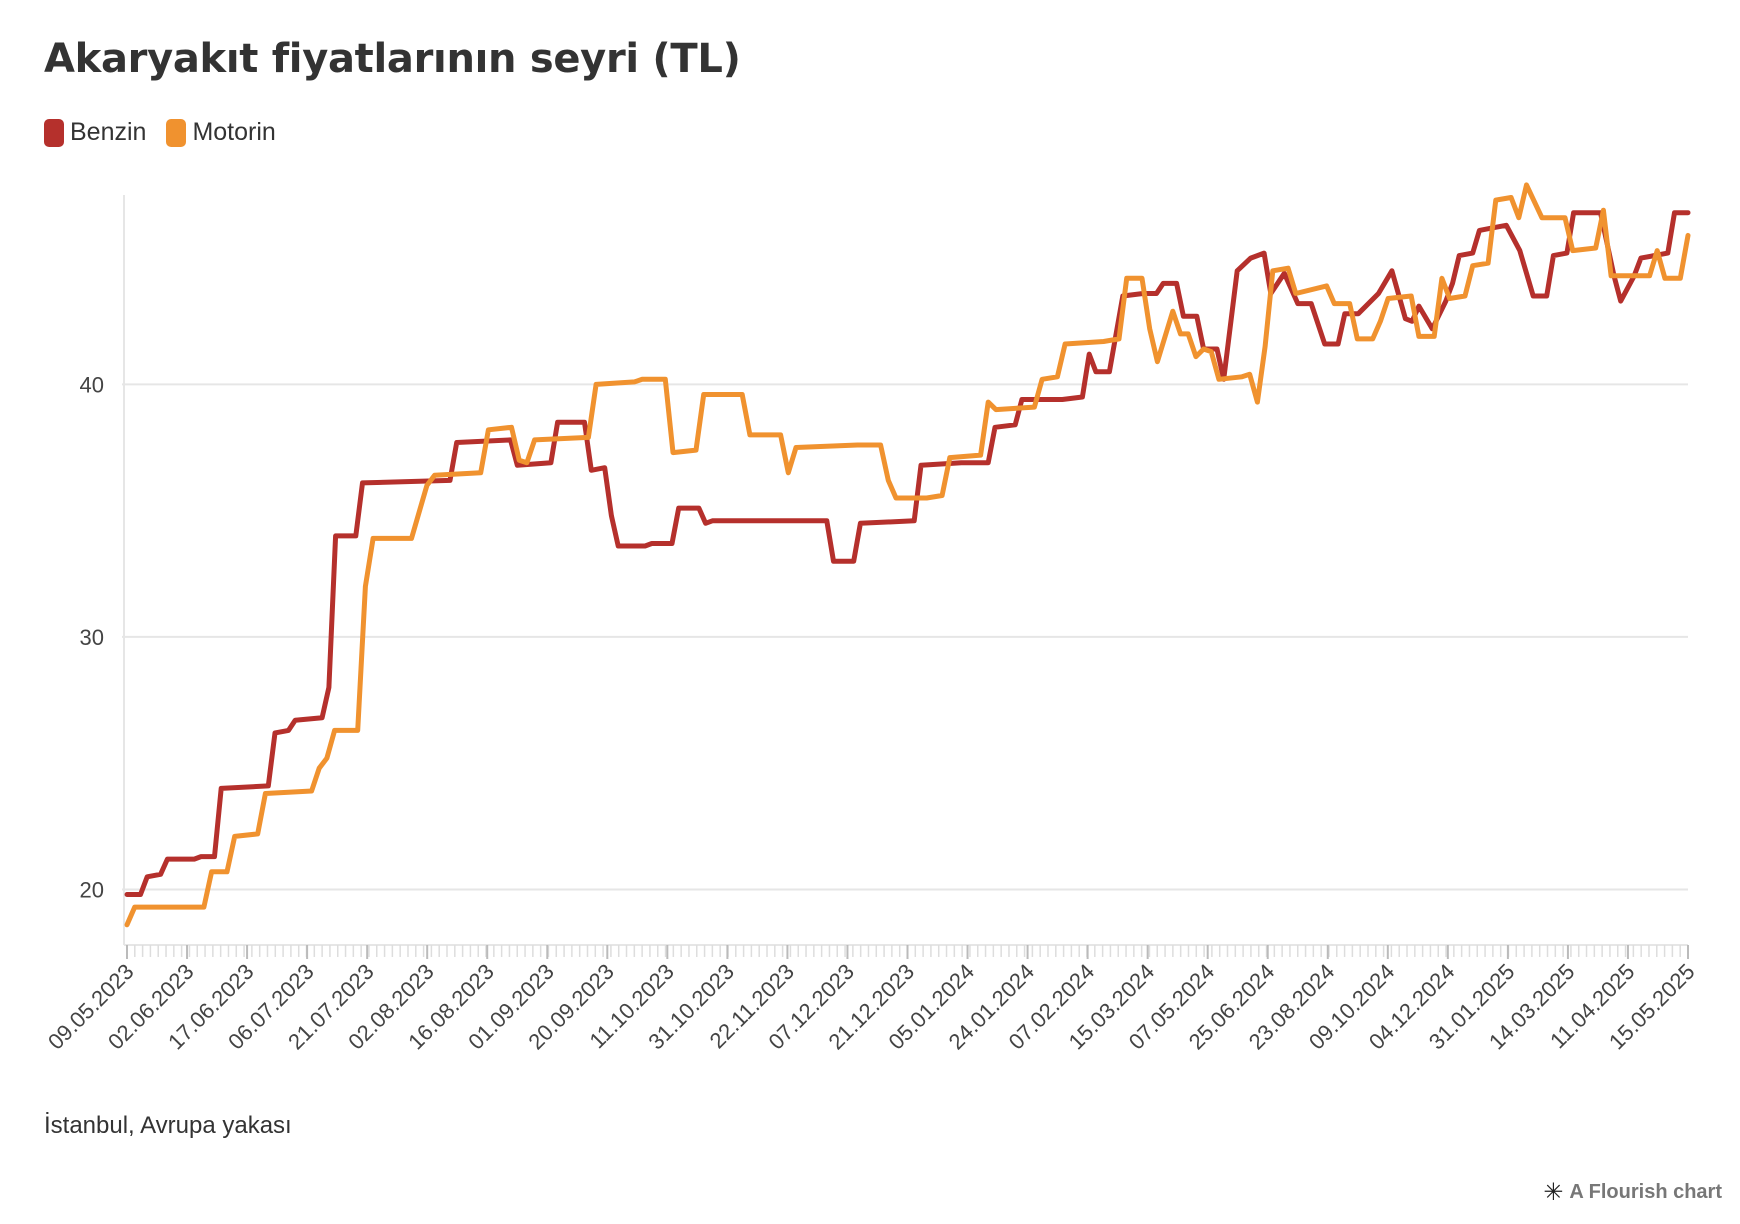 The image size is (1740, 1224). What do you see at coordinates (92, 384) in the screenshot?
I see `y-tick-label-40: 40` at bounding box center [92, 384].